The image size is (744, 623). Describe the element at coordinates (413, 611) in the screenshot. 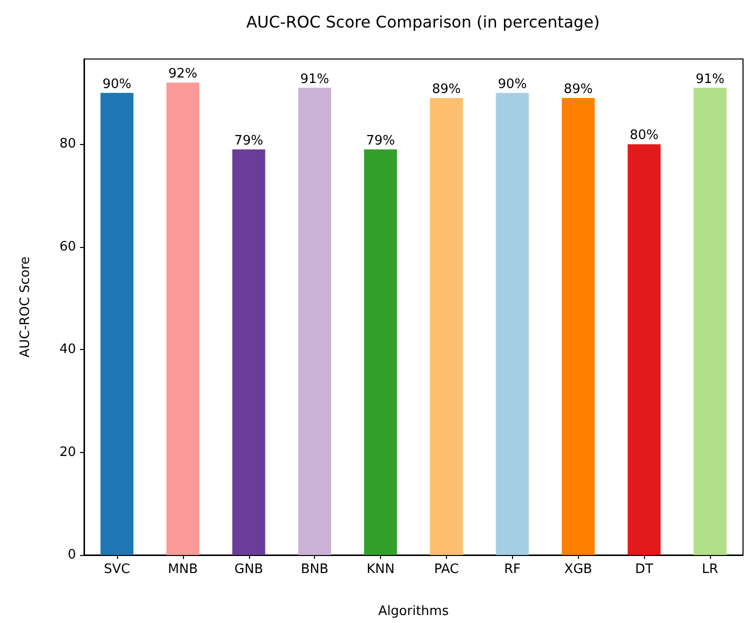

I see `x-axis-title: Algorithms` at that location.